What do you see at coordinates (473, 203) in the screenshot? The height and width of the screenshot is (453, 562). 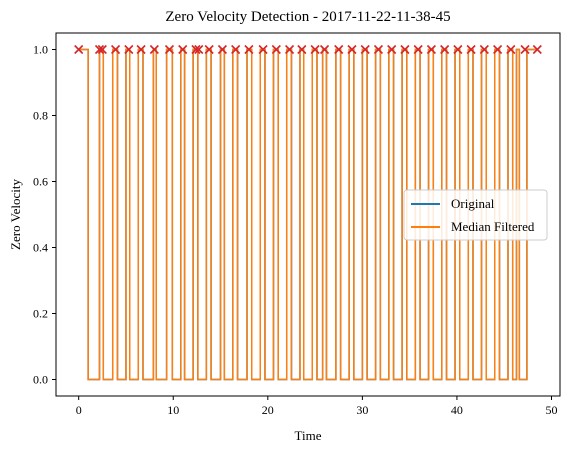 I see `legend-label-original: Original` at bounding box center [473, 203].